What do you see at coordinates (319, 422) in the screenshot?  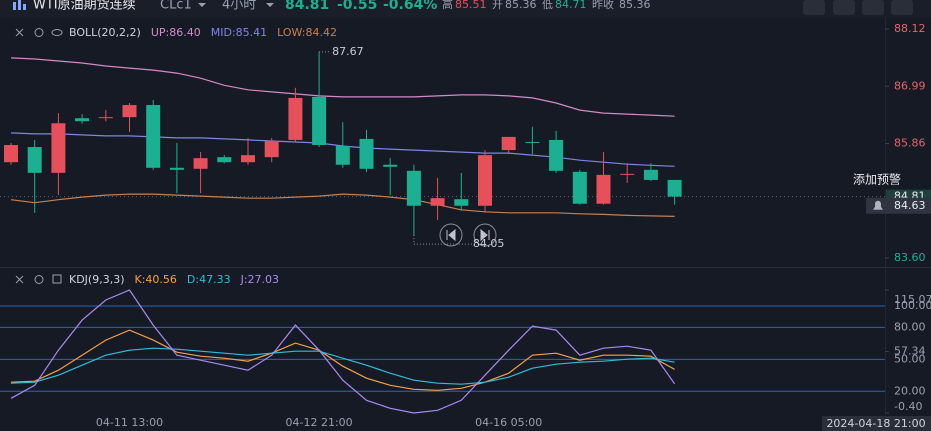 I see `x-tick-label: 04-12 21:00` at bounding box center [319, 422].